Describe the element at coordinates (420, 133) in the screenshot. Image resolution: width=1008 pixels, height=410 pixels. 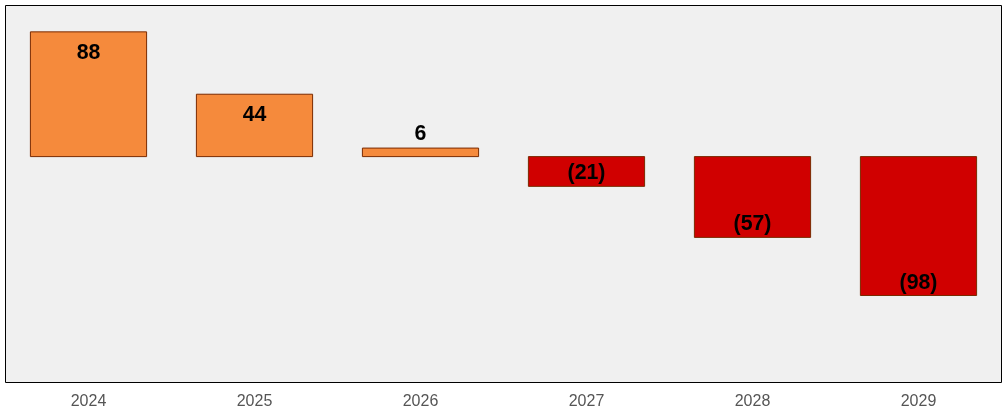
I see `data-label: 6` at that location.